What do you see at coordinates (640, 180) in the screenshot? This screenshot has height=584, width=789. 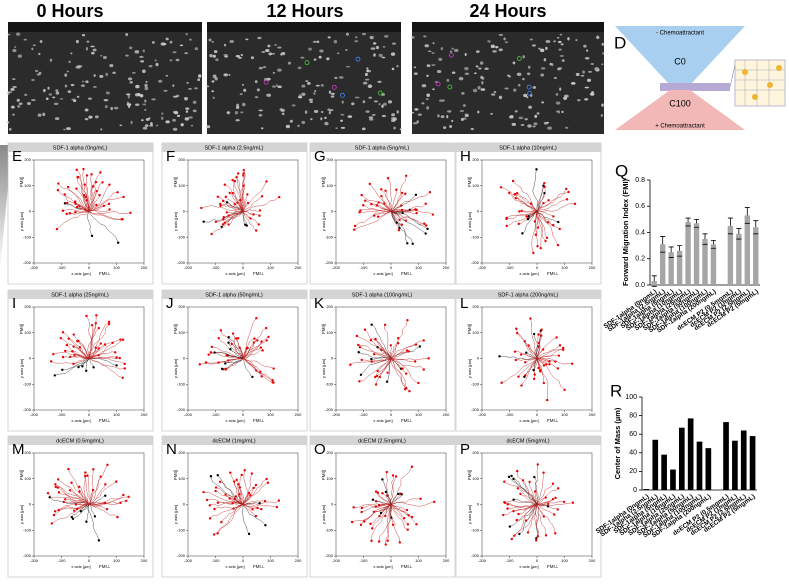 I see `y-tick-label: 0.8` at bounding box center [640, 180].